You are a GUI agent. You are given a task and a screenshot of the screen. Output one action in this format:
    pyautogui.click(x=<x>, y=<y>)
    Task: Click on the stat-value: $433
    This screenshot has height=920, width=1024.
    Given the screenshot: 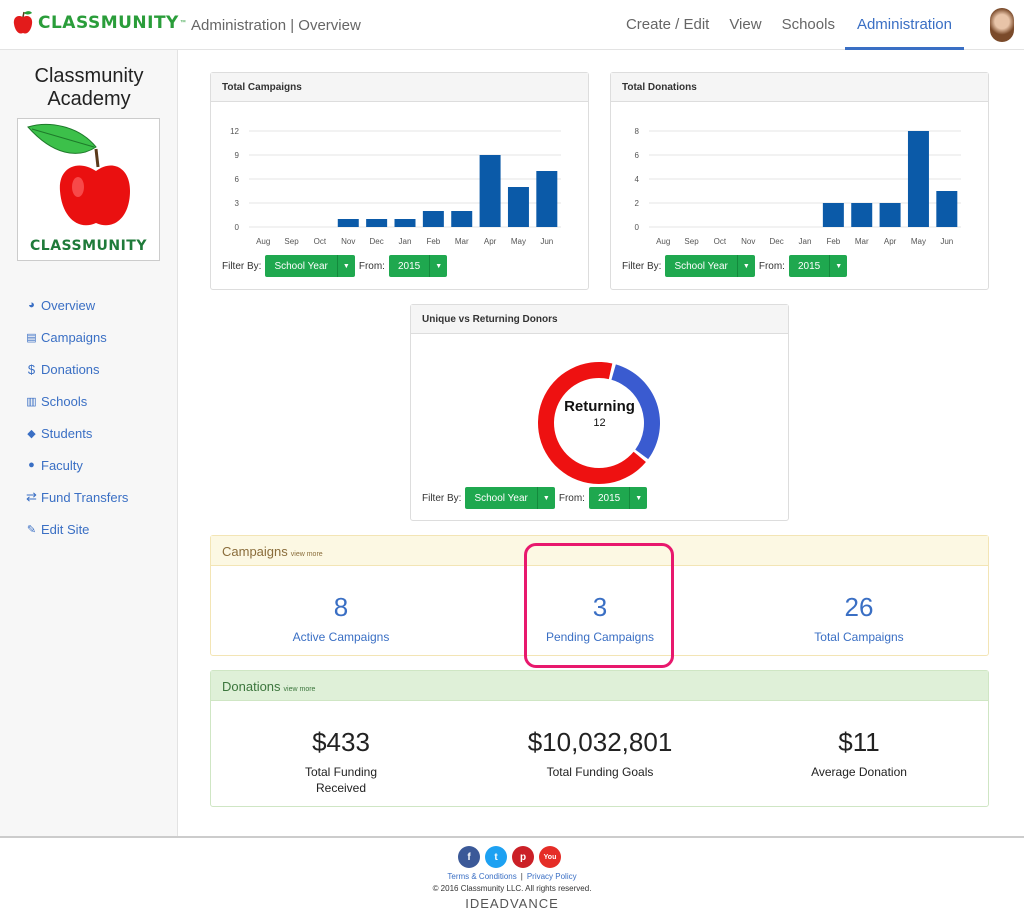 What is the action you would take?
    pyautogui.click(x=341, y=742)
    